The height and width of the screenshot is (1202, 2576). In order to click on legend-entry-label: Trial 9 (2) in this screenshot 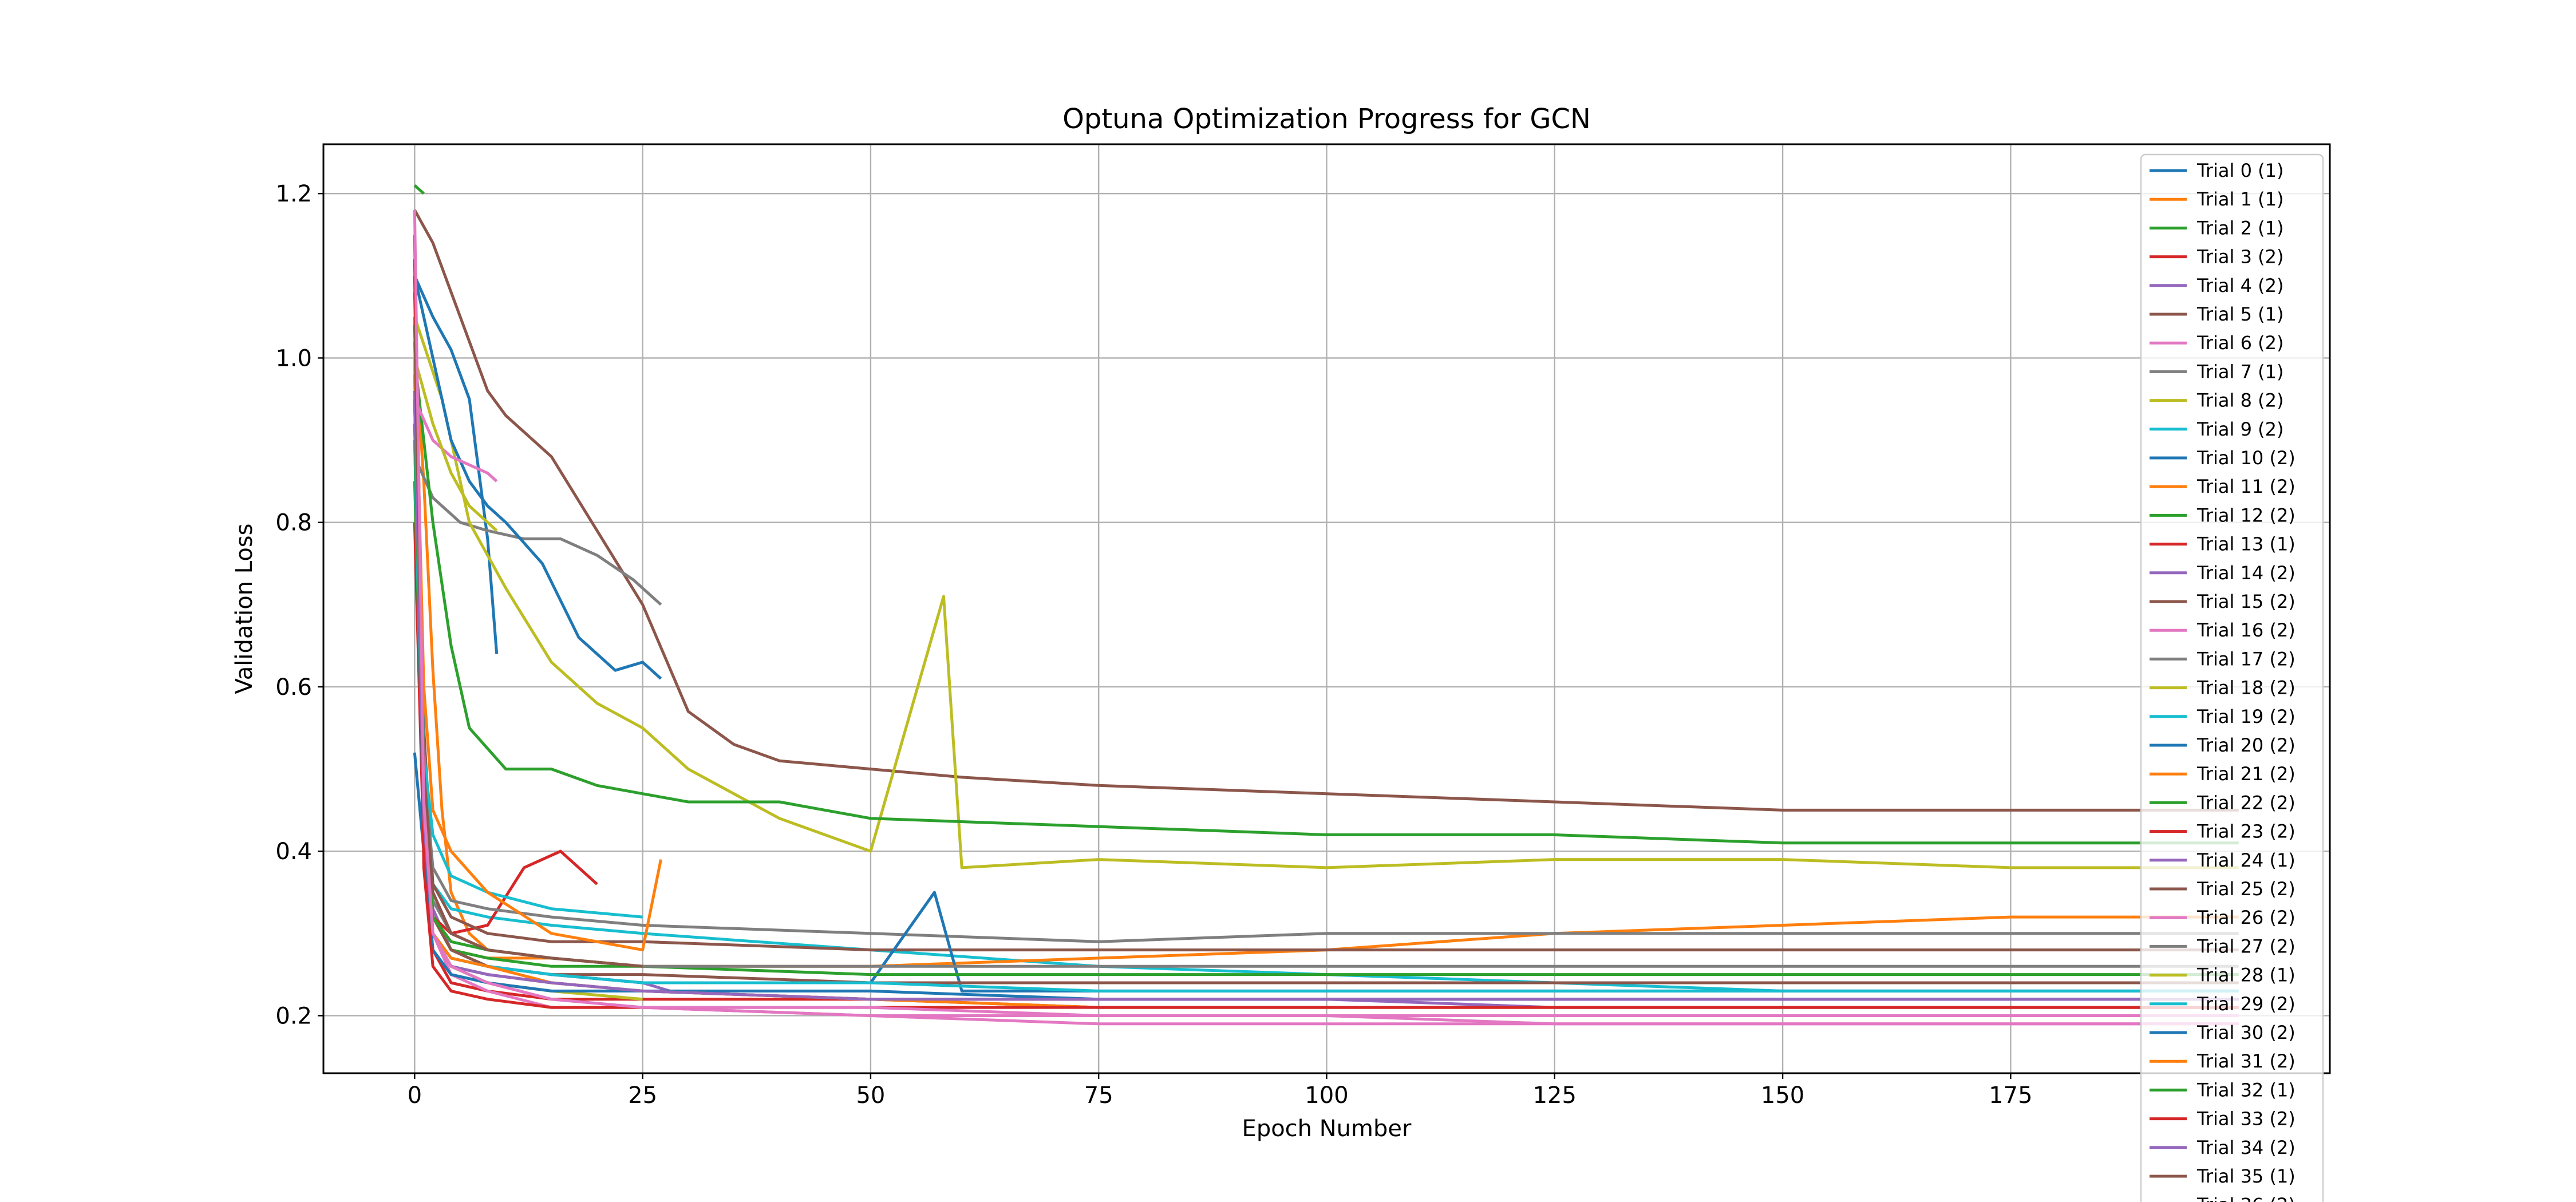, I will do `click(2239, 429)`.